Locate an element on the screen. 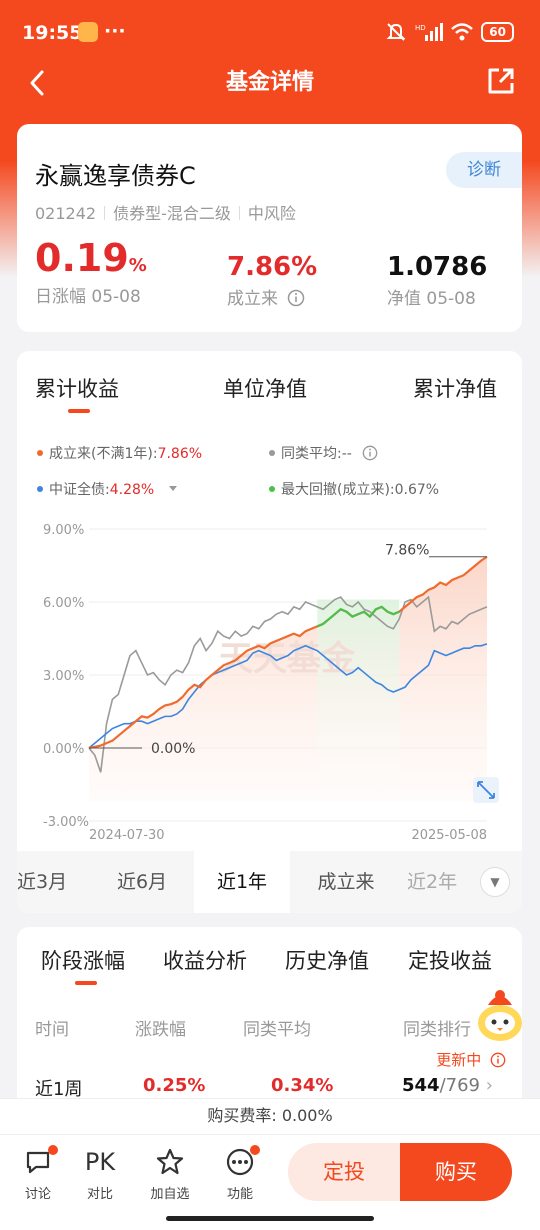  header-period: 时间 is located at coordinates (52, 1030).